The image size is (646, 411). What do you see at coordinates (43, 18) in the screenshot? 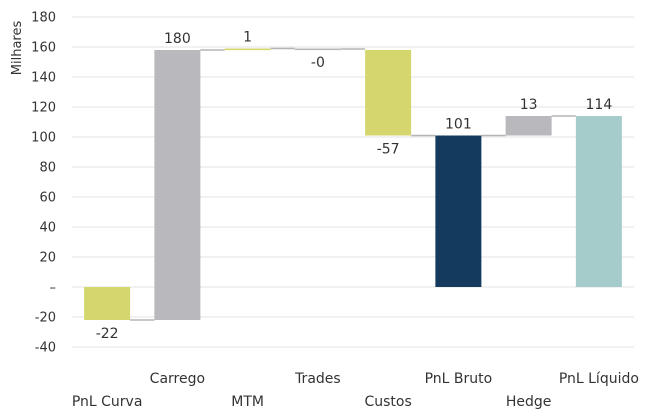
I see `y-tick-label: 180` at bounding box center [43, 18].